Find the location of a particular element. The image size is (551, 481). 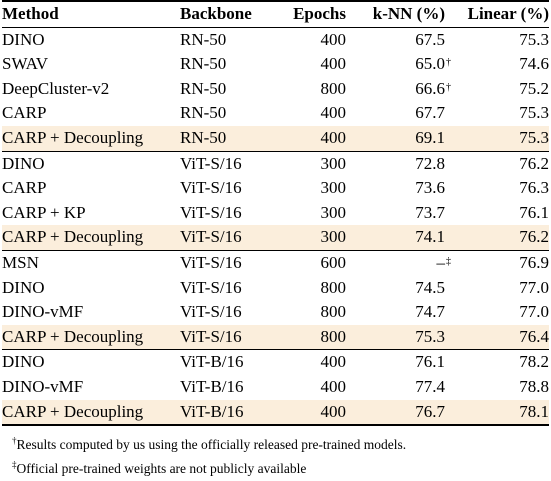

cell-linear: 78.2 is located at coordinates (497, 362).